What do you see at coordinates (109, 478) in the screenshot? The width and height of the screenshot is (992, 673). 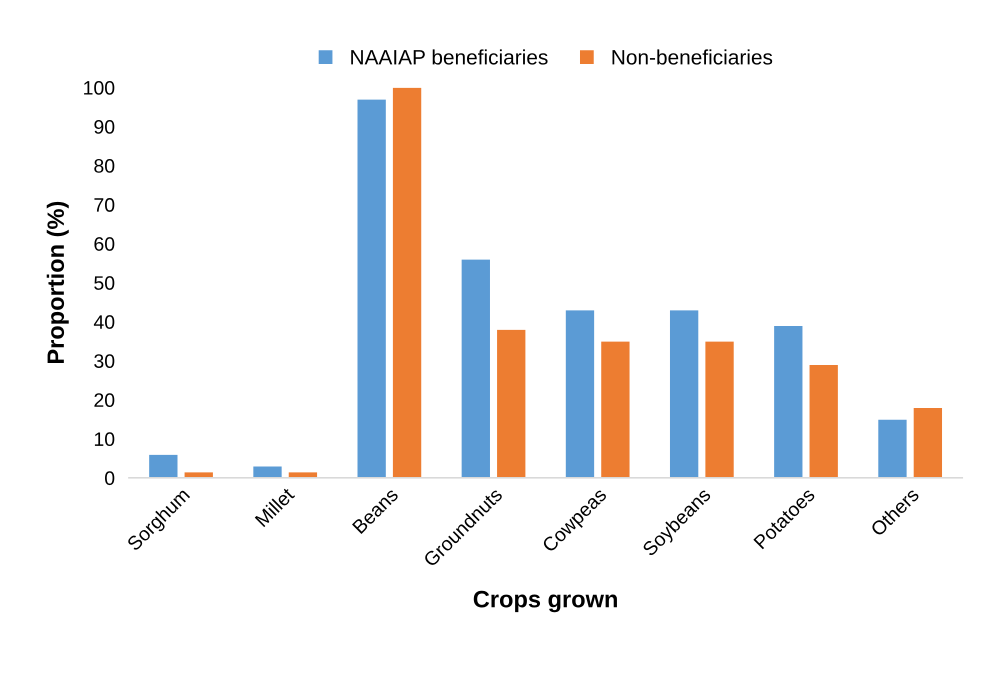 I see `y-tick-label: 0` at bounding box center [109, 478].